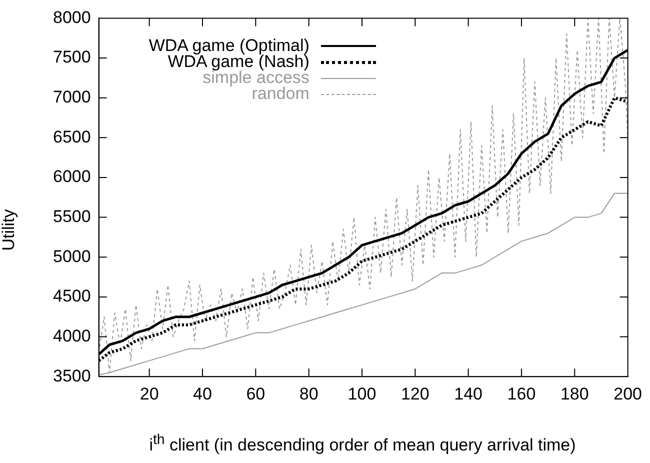 This screenshot has height=463, width=650. Describe the element at coordinates (415, 394) in the screenshot. I see `x-tick-label: 120` at that location.